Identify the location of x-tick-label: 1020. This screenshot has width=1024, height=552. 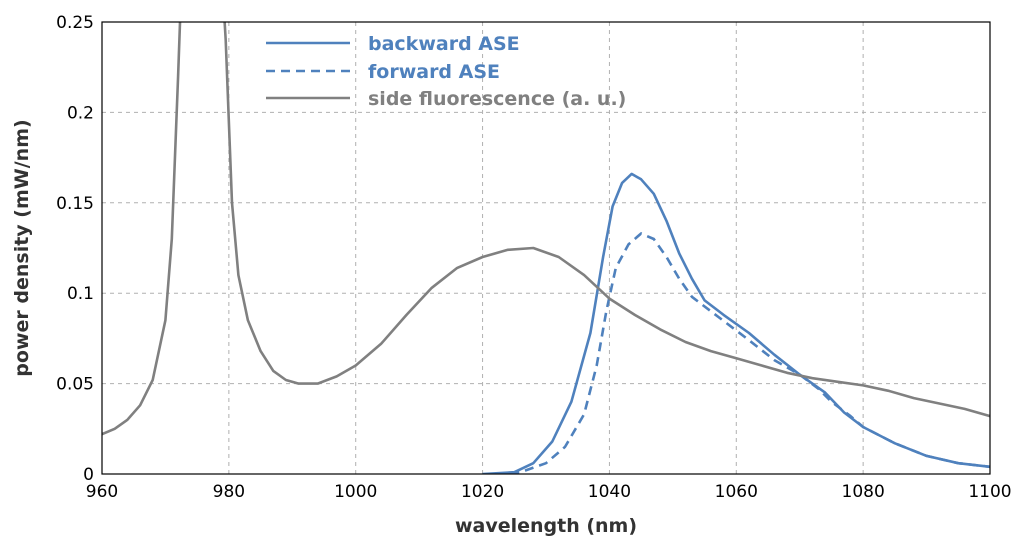
(482, 492).